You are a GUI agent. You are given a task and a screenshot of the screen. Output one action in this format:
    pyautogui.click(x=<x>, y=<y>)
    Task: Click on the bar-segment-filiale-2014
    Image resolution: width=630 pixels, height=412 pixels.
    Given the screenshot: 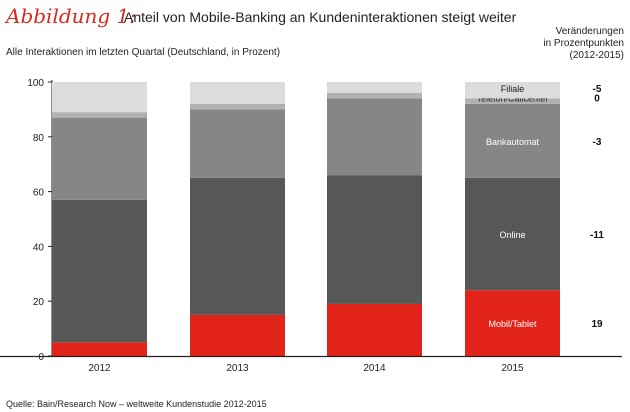 What is the action you would take?
    pyautogui.click(x=374, y=87)
    